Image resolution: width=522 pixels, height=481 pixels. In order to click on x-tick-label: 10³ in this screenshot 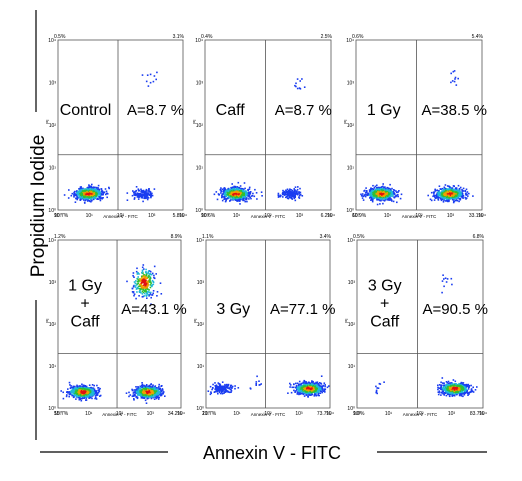, I will do `click(300, 216)`.